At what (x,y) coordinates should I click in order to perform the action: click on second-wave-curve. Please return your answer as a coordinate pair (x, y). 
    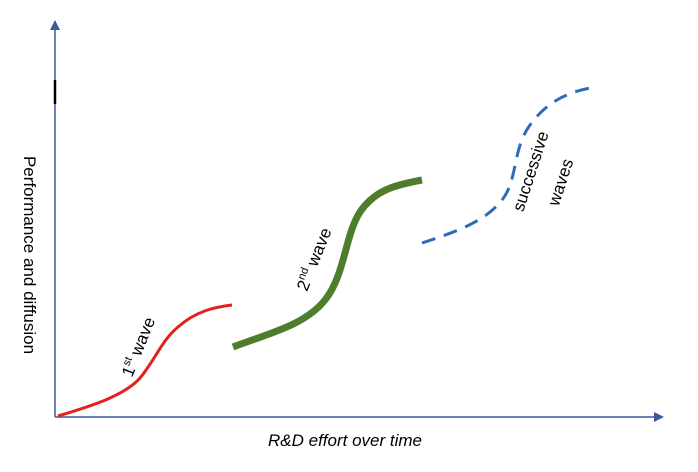
    Looking at the image, I should click on (327, 263).